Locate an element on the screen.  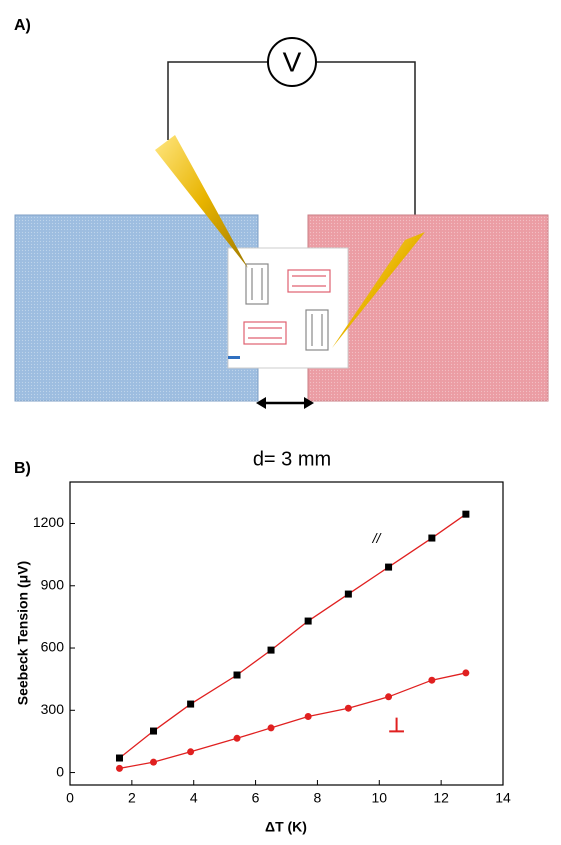
x-tick-label: 2 is located at coordinates (132, 798).